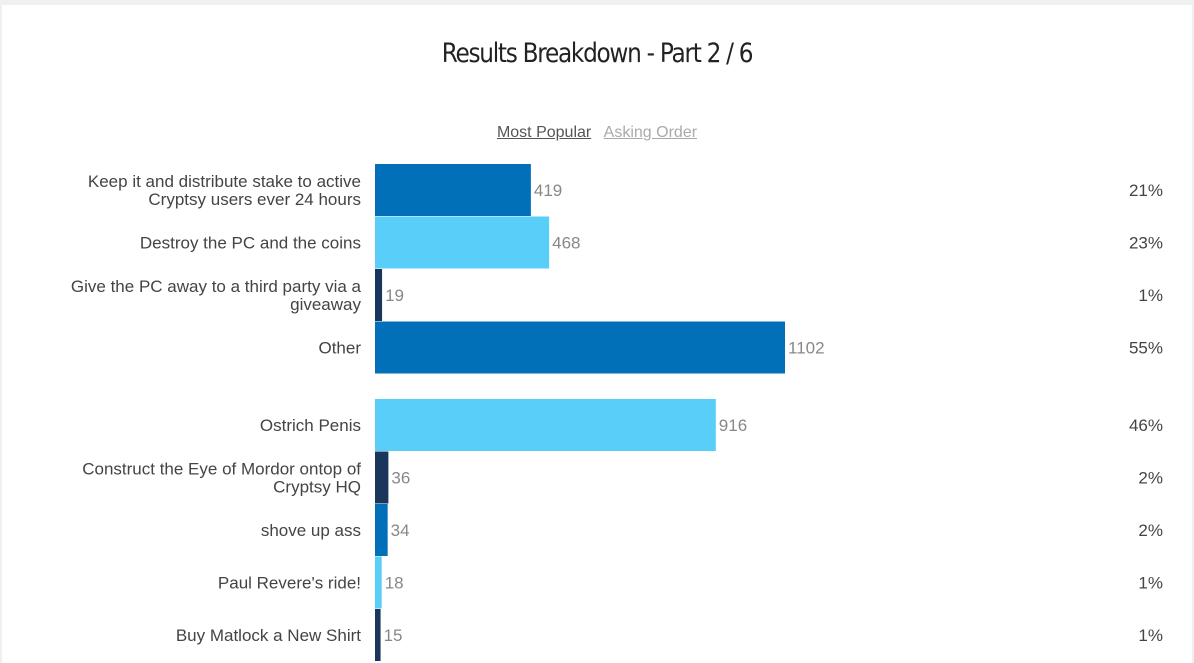 Image resolution: width=1194 pixels, height=663 pixels. Describe the element at coordinates (597, 133) in the screenshot. I see `sort-links: Most Popular Asking Order` at that location.